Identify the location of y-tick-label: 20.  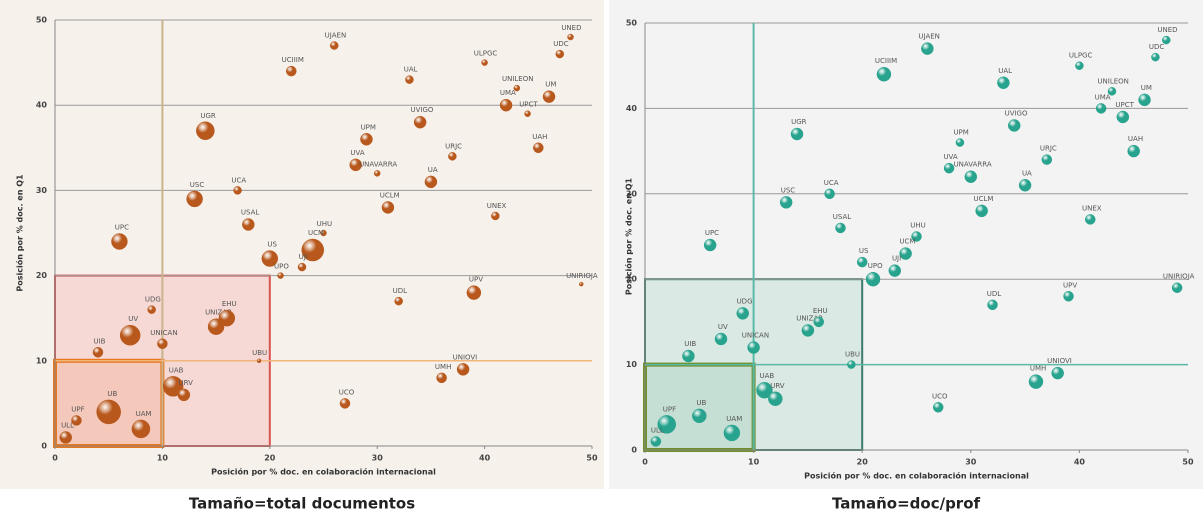
(42, 275).